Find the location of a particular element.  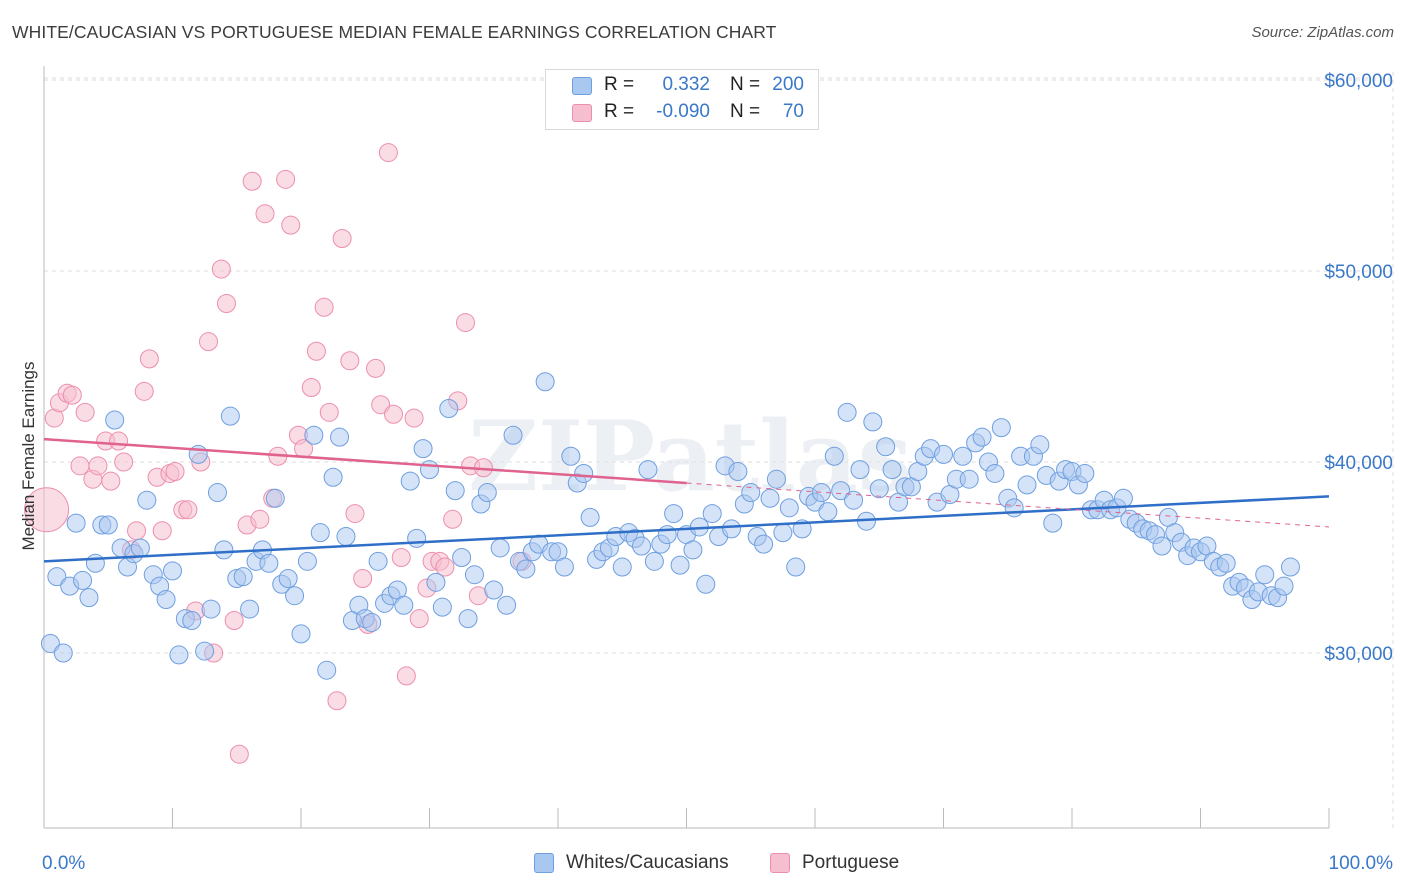

legend-label: Portuguese is located at coordinates (851, 862).